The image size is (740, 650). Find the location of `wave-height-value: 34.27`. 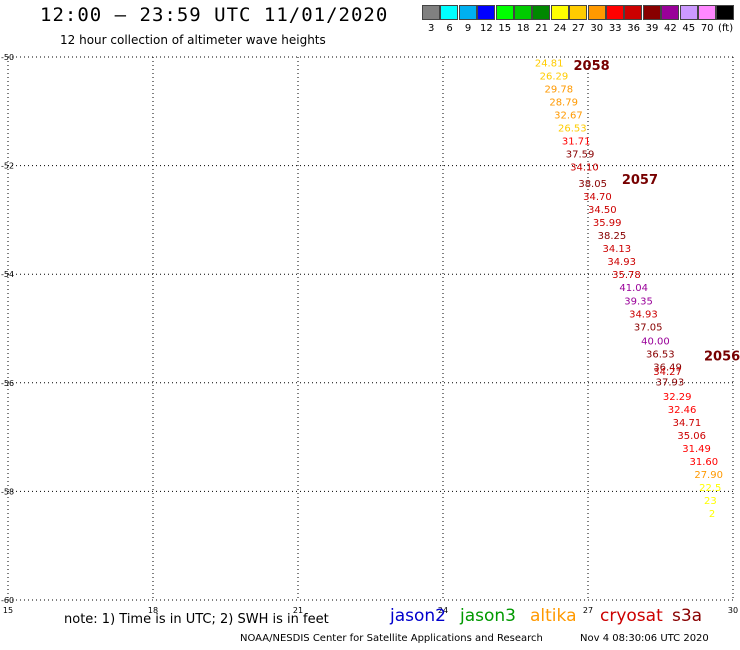

wave-height-value: 34.27 is located at coordinates (667, 372).